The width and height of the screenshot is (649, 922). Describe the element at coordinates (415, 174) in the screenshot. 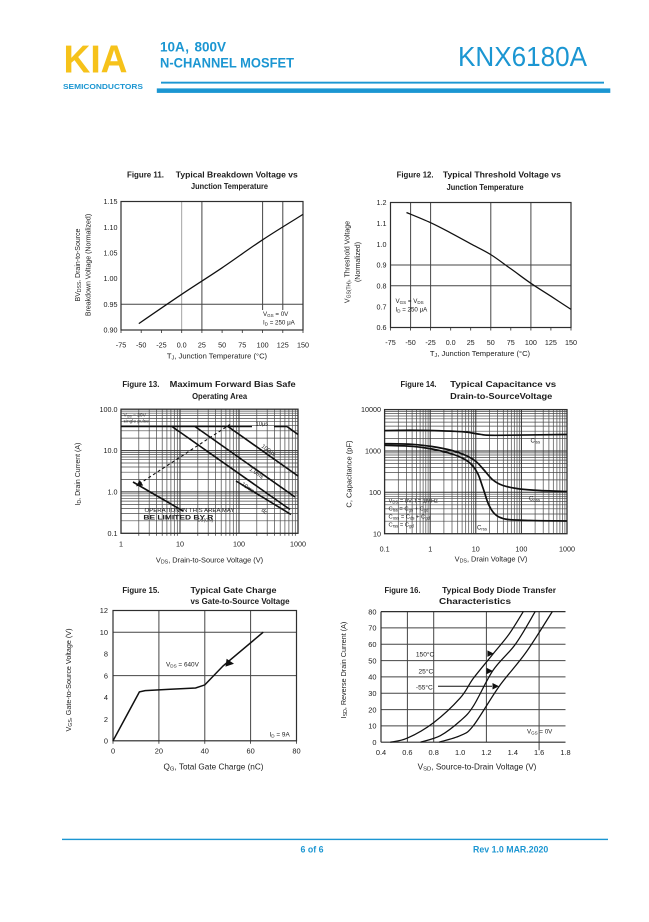

I see `svg-text: Figure 12.` at that location.